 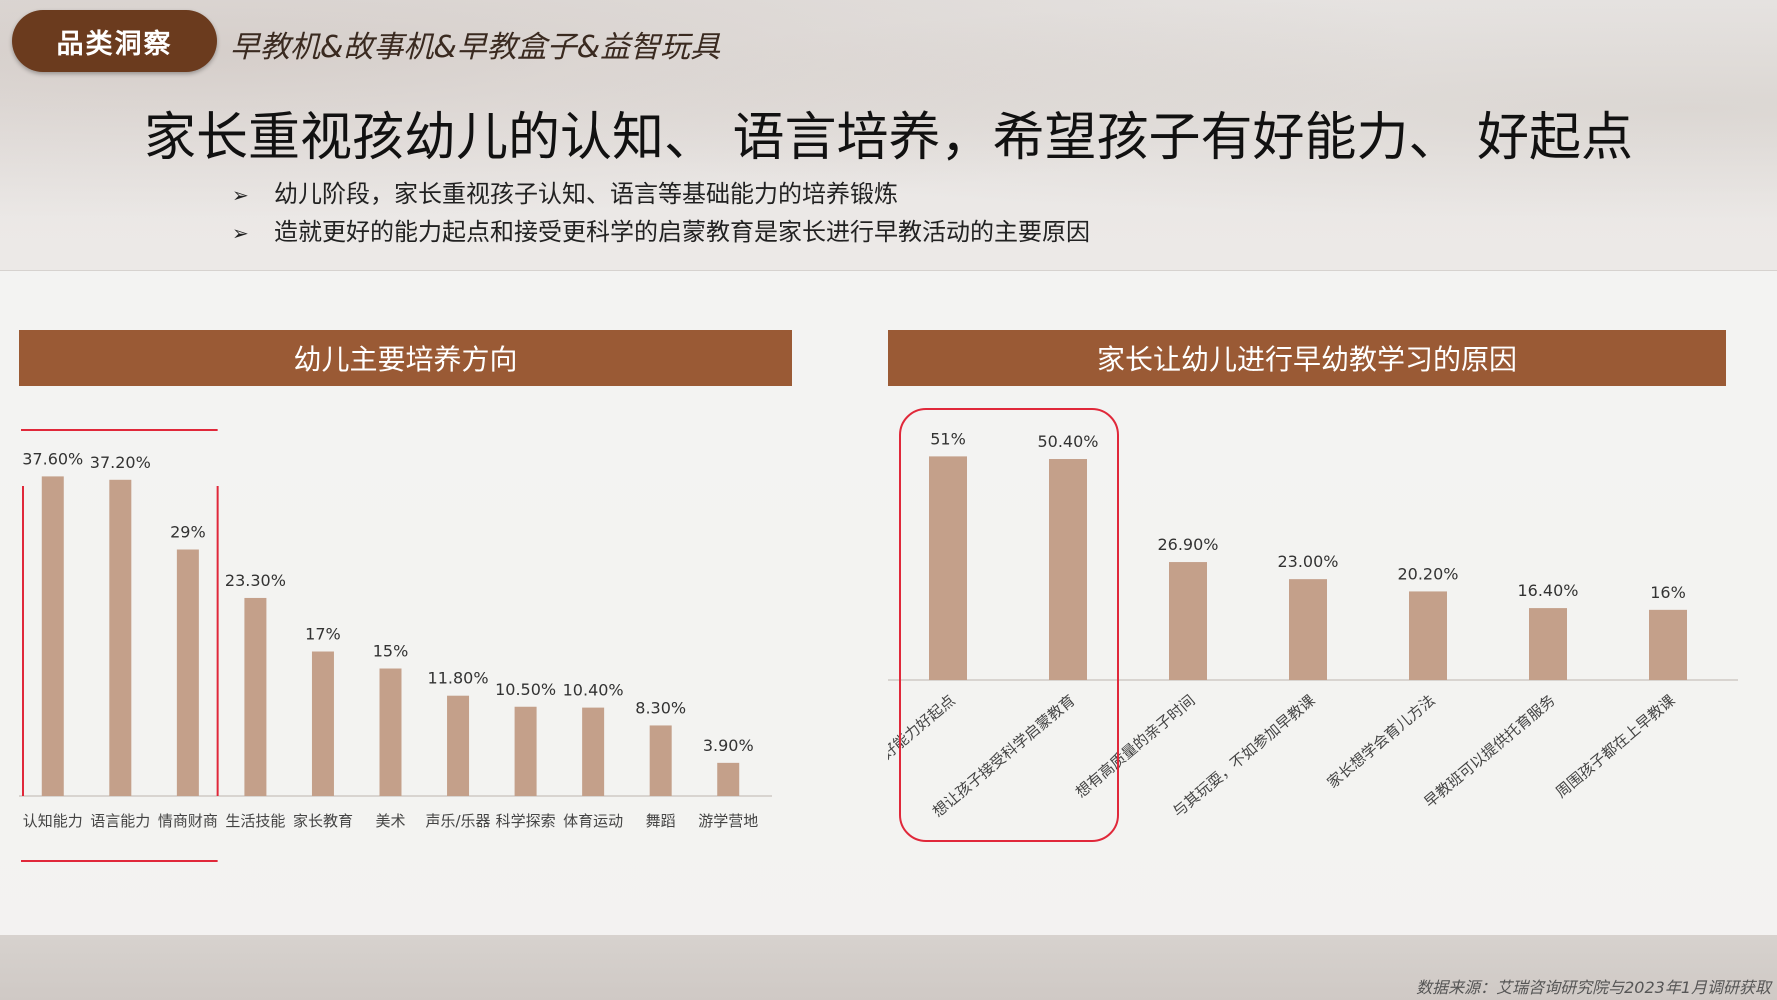 What do you see at coordinates (405, 358) in the screenshot?
I see `left-chart-header: 幼儿主要培养方向` at bounding box center [405, 358].